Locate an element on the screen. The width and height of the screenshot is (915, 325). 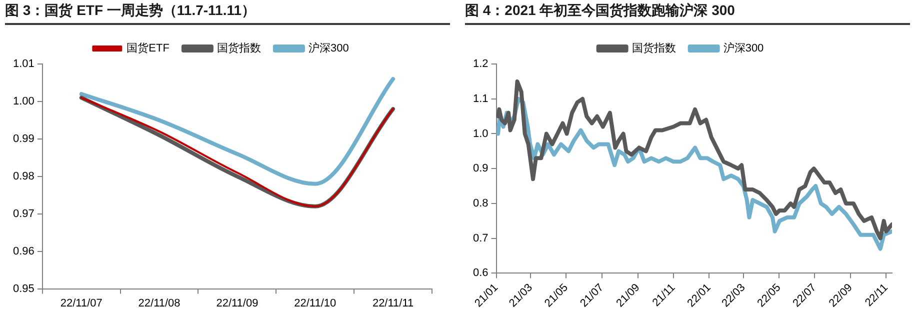
line-series is located at coordinates (237, 131).